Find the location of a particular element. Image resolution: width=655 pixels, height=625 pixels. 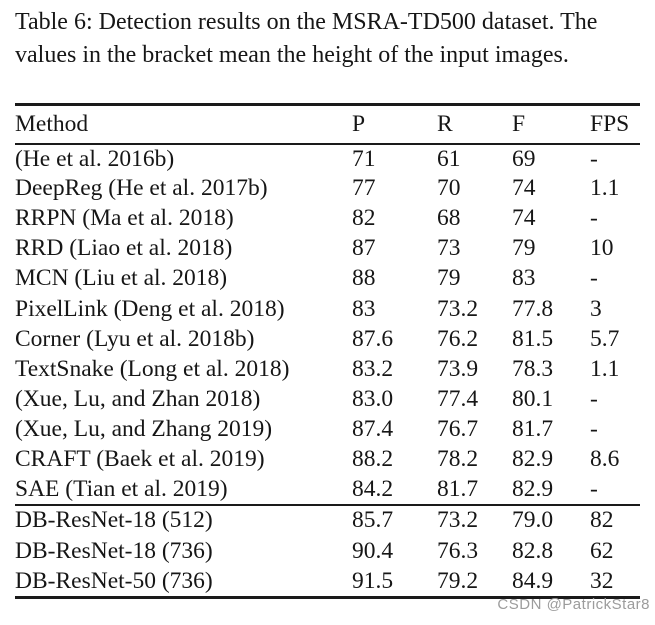

cell-recall: 77.4 is located at coordinates (458, 398).